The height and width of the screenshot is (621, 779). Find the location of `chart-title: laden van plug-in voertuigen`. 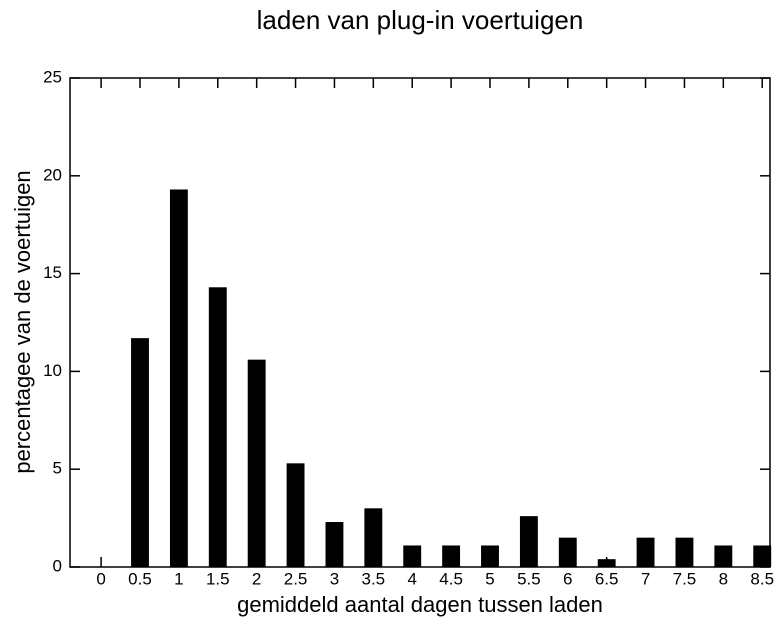

chart-title: laden van plug-in voertuigen is located at coordinates (420, 20).